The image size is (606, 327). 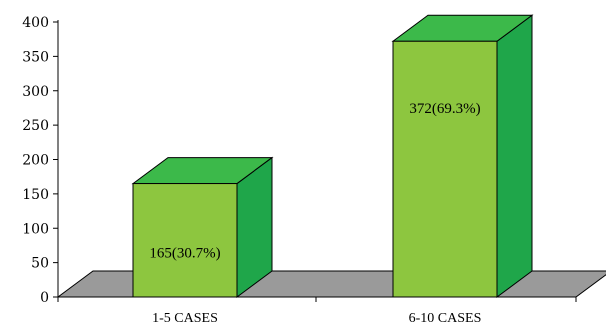 I want to click on x-axis-ticks, so click(x=317, y=299).